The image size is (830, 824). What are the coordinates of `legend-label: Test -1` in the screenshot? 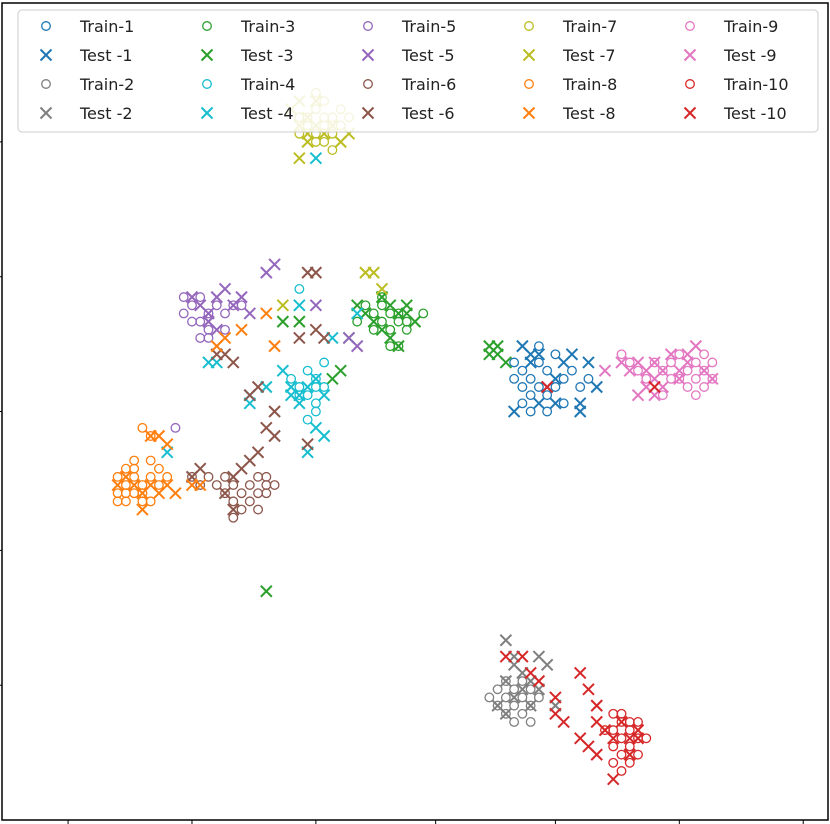 It's located at (106, 55).